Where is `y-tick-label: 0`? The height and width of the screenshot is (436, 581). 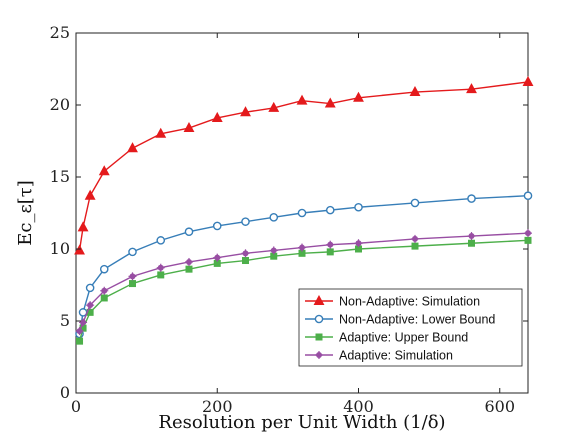
y-tick-label: 0 is located at coordinates (65, 392).